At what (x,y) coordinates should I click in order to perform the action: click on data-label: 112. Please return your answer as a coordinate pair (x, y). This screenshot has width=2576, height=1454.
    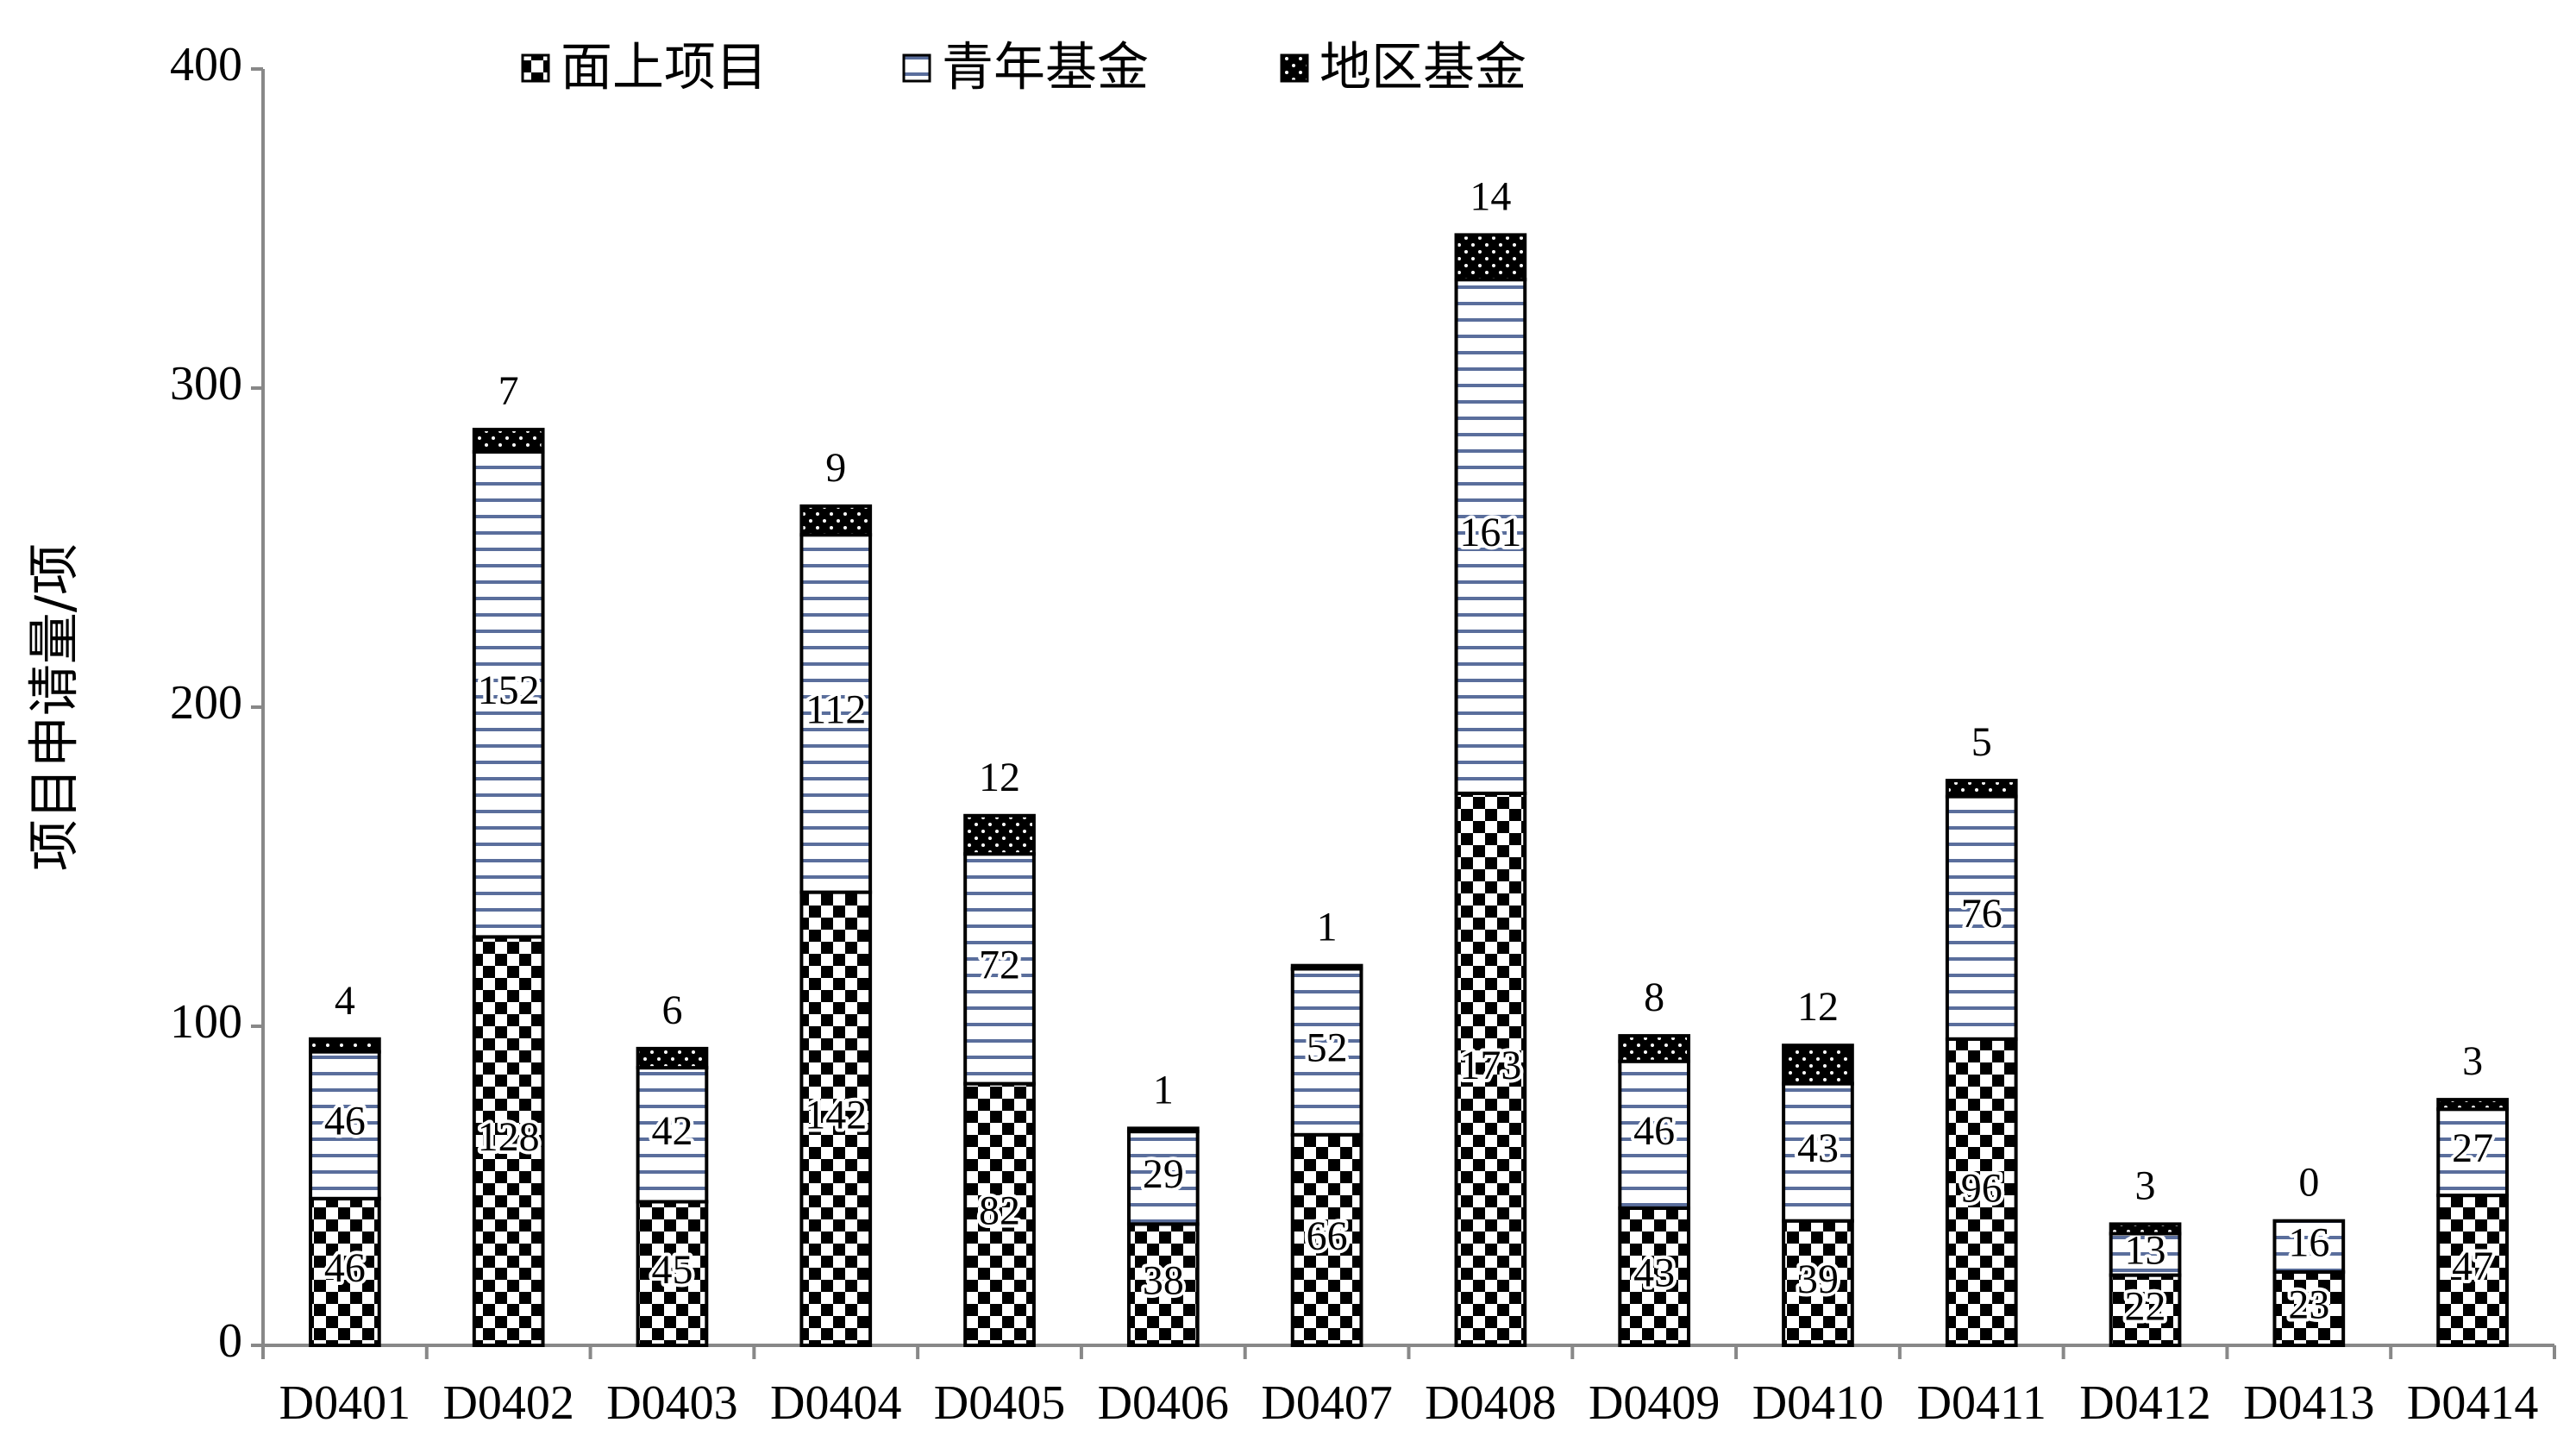
    Looking at the image, I should click on (835, 709).